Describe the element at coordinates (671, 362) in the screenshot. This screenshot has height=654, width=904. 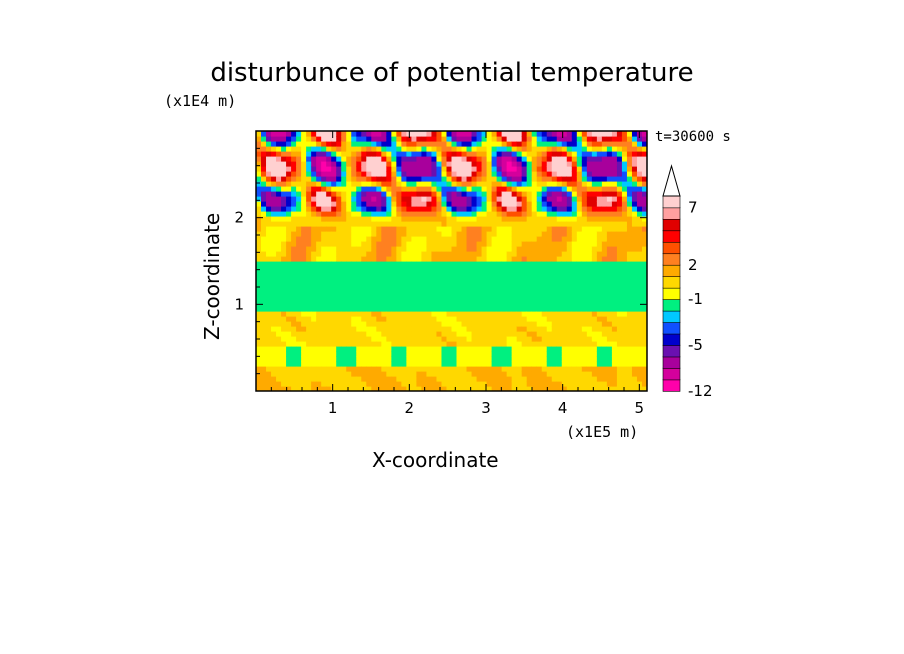
I see `colorbar-segment` at that location.